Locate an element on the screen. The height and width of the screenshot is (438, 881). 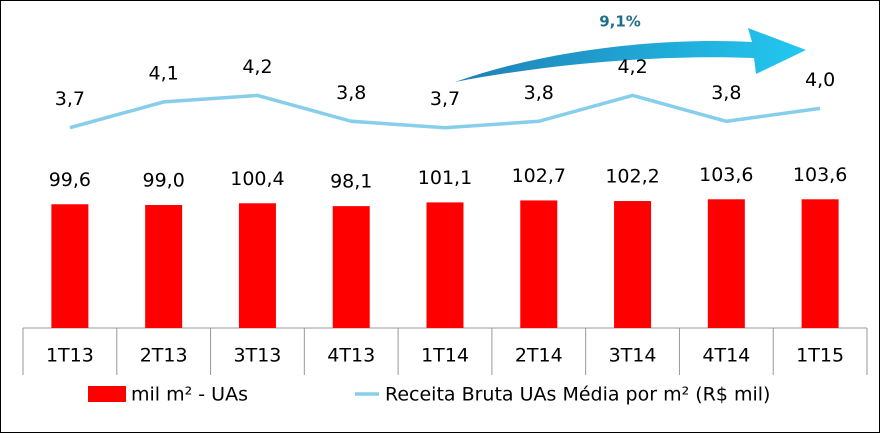
bar-value-label: 99,0 is located at coordinates (164, 181).